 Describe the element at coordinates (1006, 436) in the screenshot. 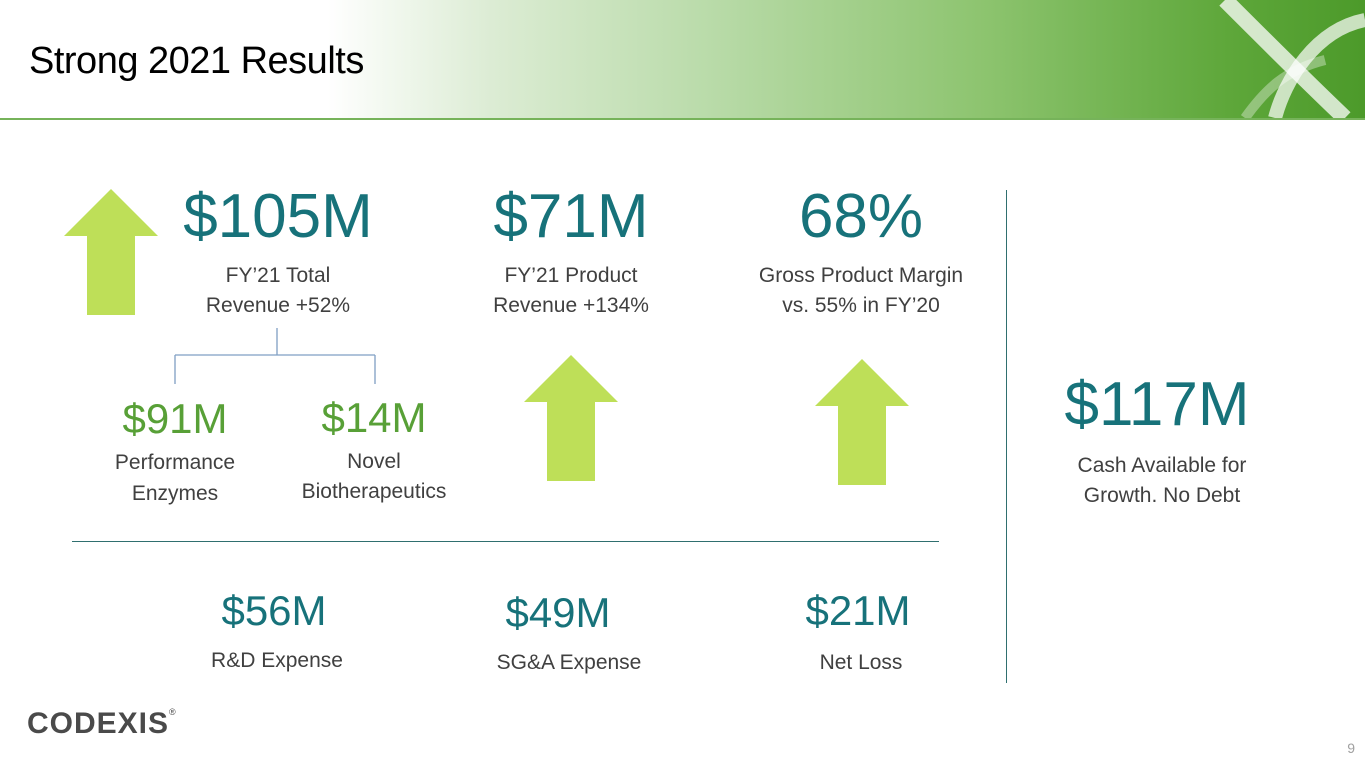

I see `vertical-divider` at that location.